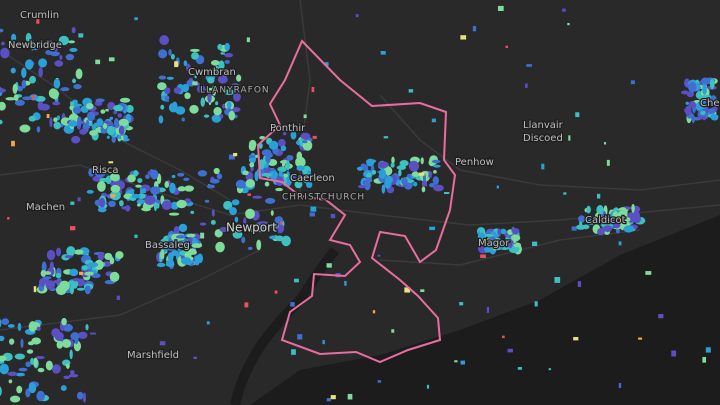  What do you see at coordinates (167, 245) in the screenshot?
I see `place-label: Bassaleg` at bounding box center [167, 245].